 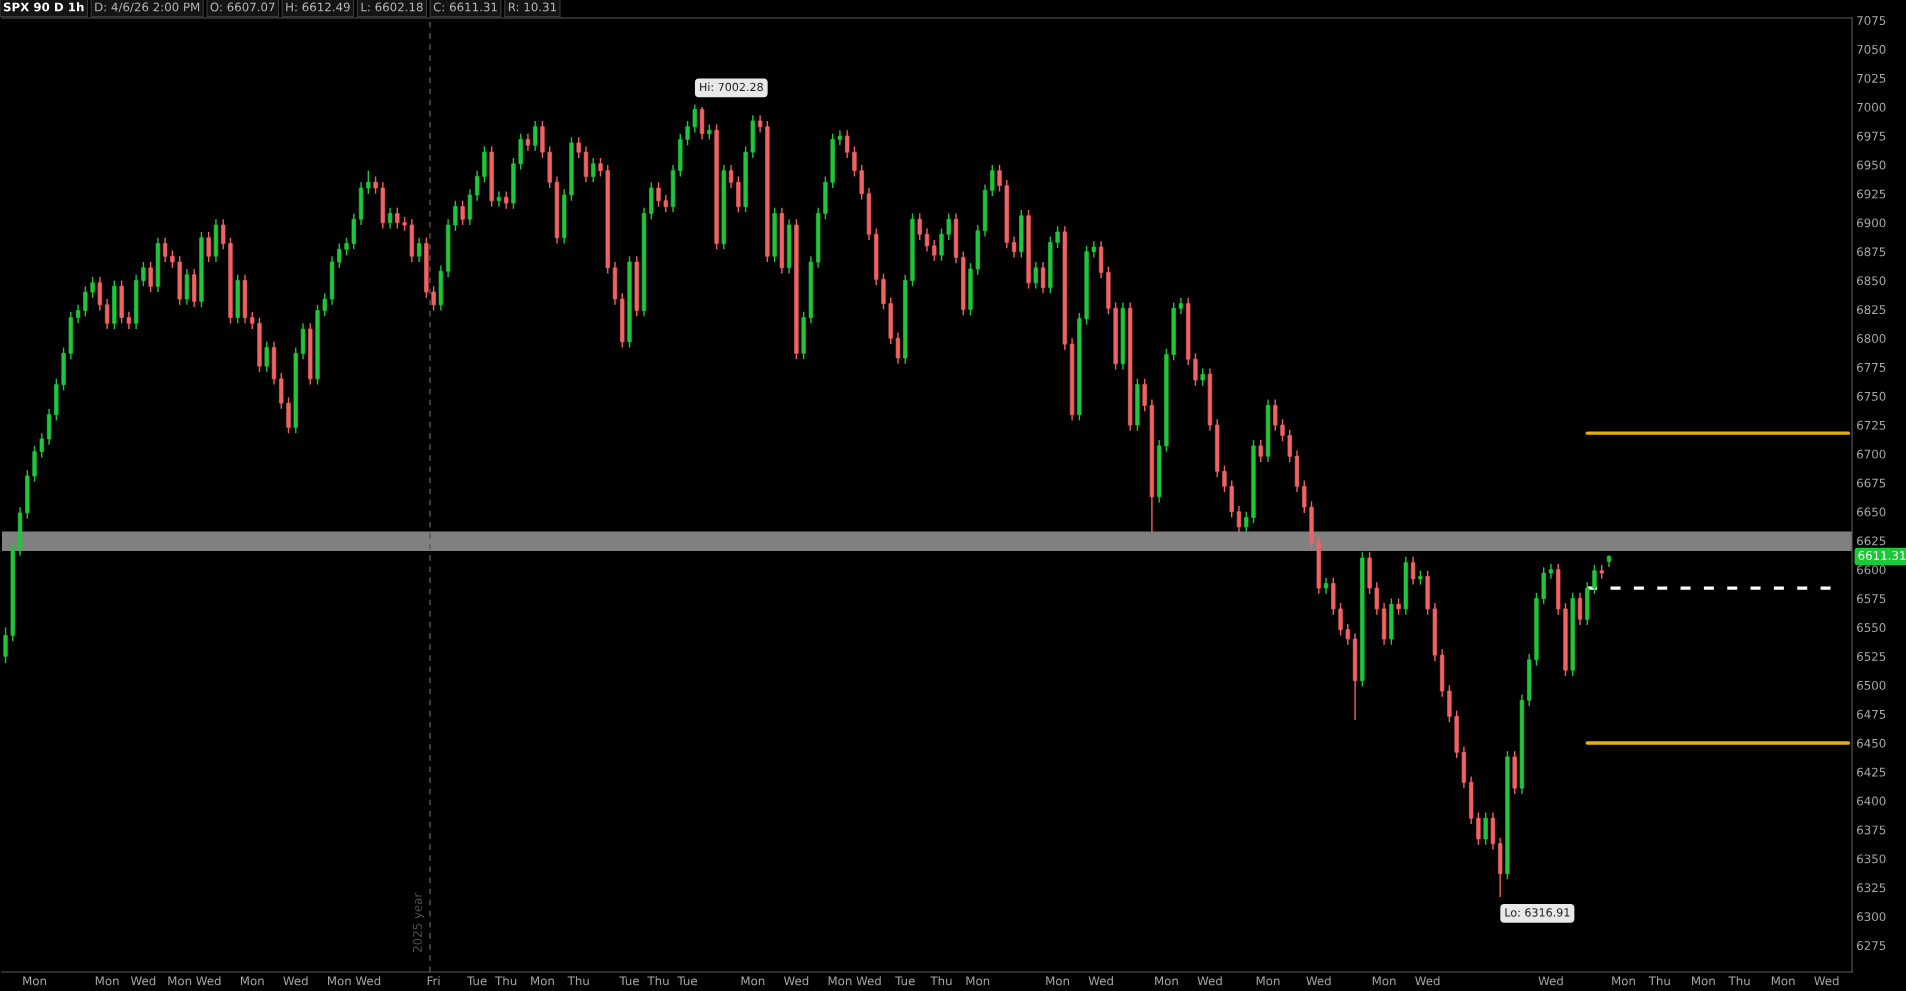 I want to click on text: R: 10.31, so click(x=532, y=7).